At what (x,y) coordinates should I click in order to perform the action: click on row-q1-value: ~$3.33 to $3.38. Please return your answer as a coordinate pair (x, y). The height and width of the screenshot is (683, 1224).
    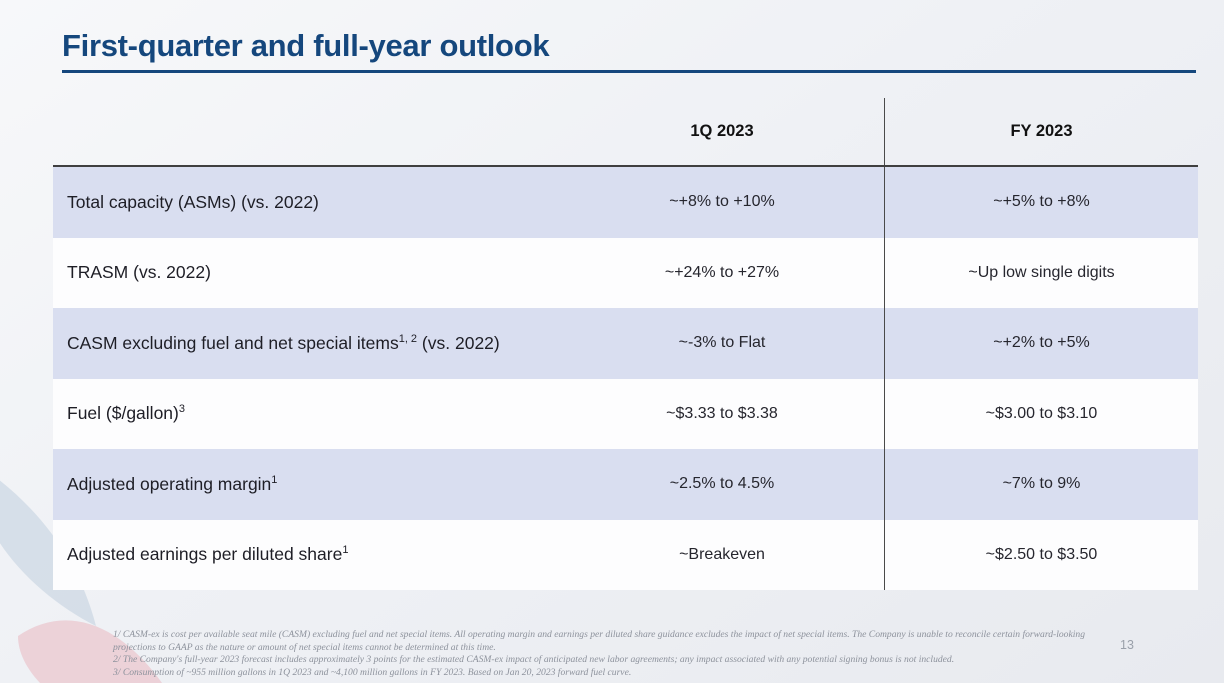
    Looking at the image, I should click on (722, 413).